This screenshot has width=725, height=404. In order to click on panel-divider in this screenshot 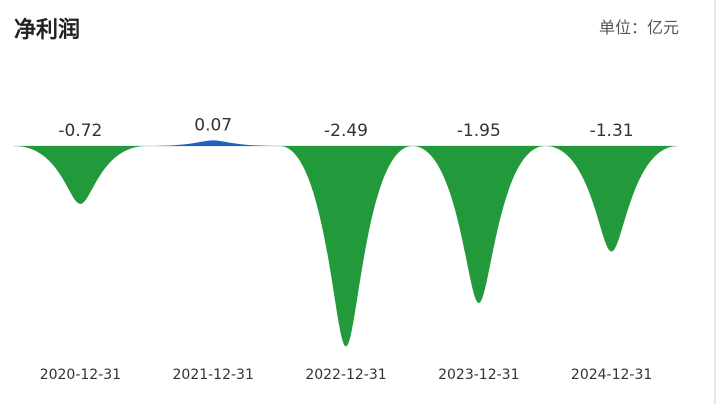, I will do `click(715, 202)`.